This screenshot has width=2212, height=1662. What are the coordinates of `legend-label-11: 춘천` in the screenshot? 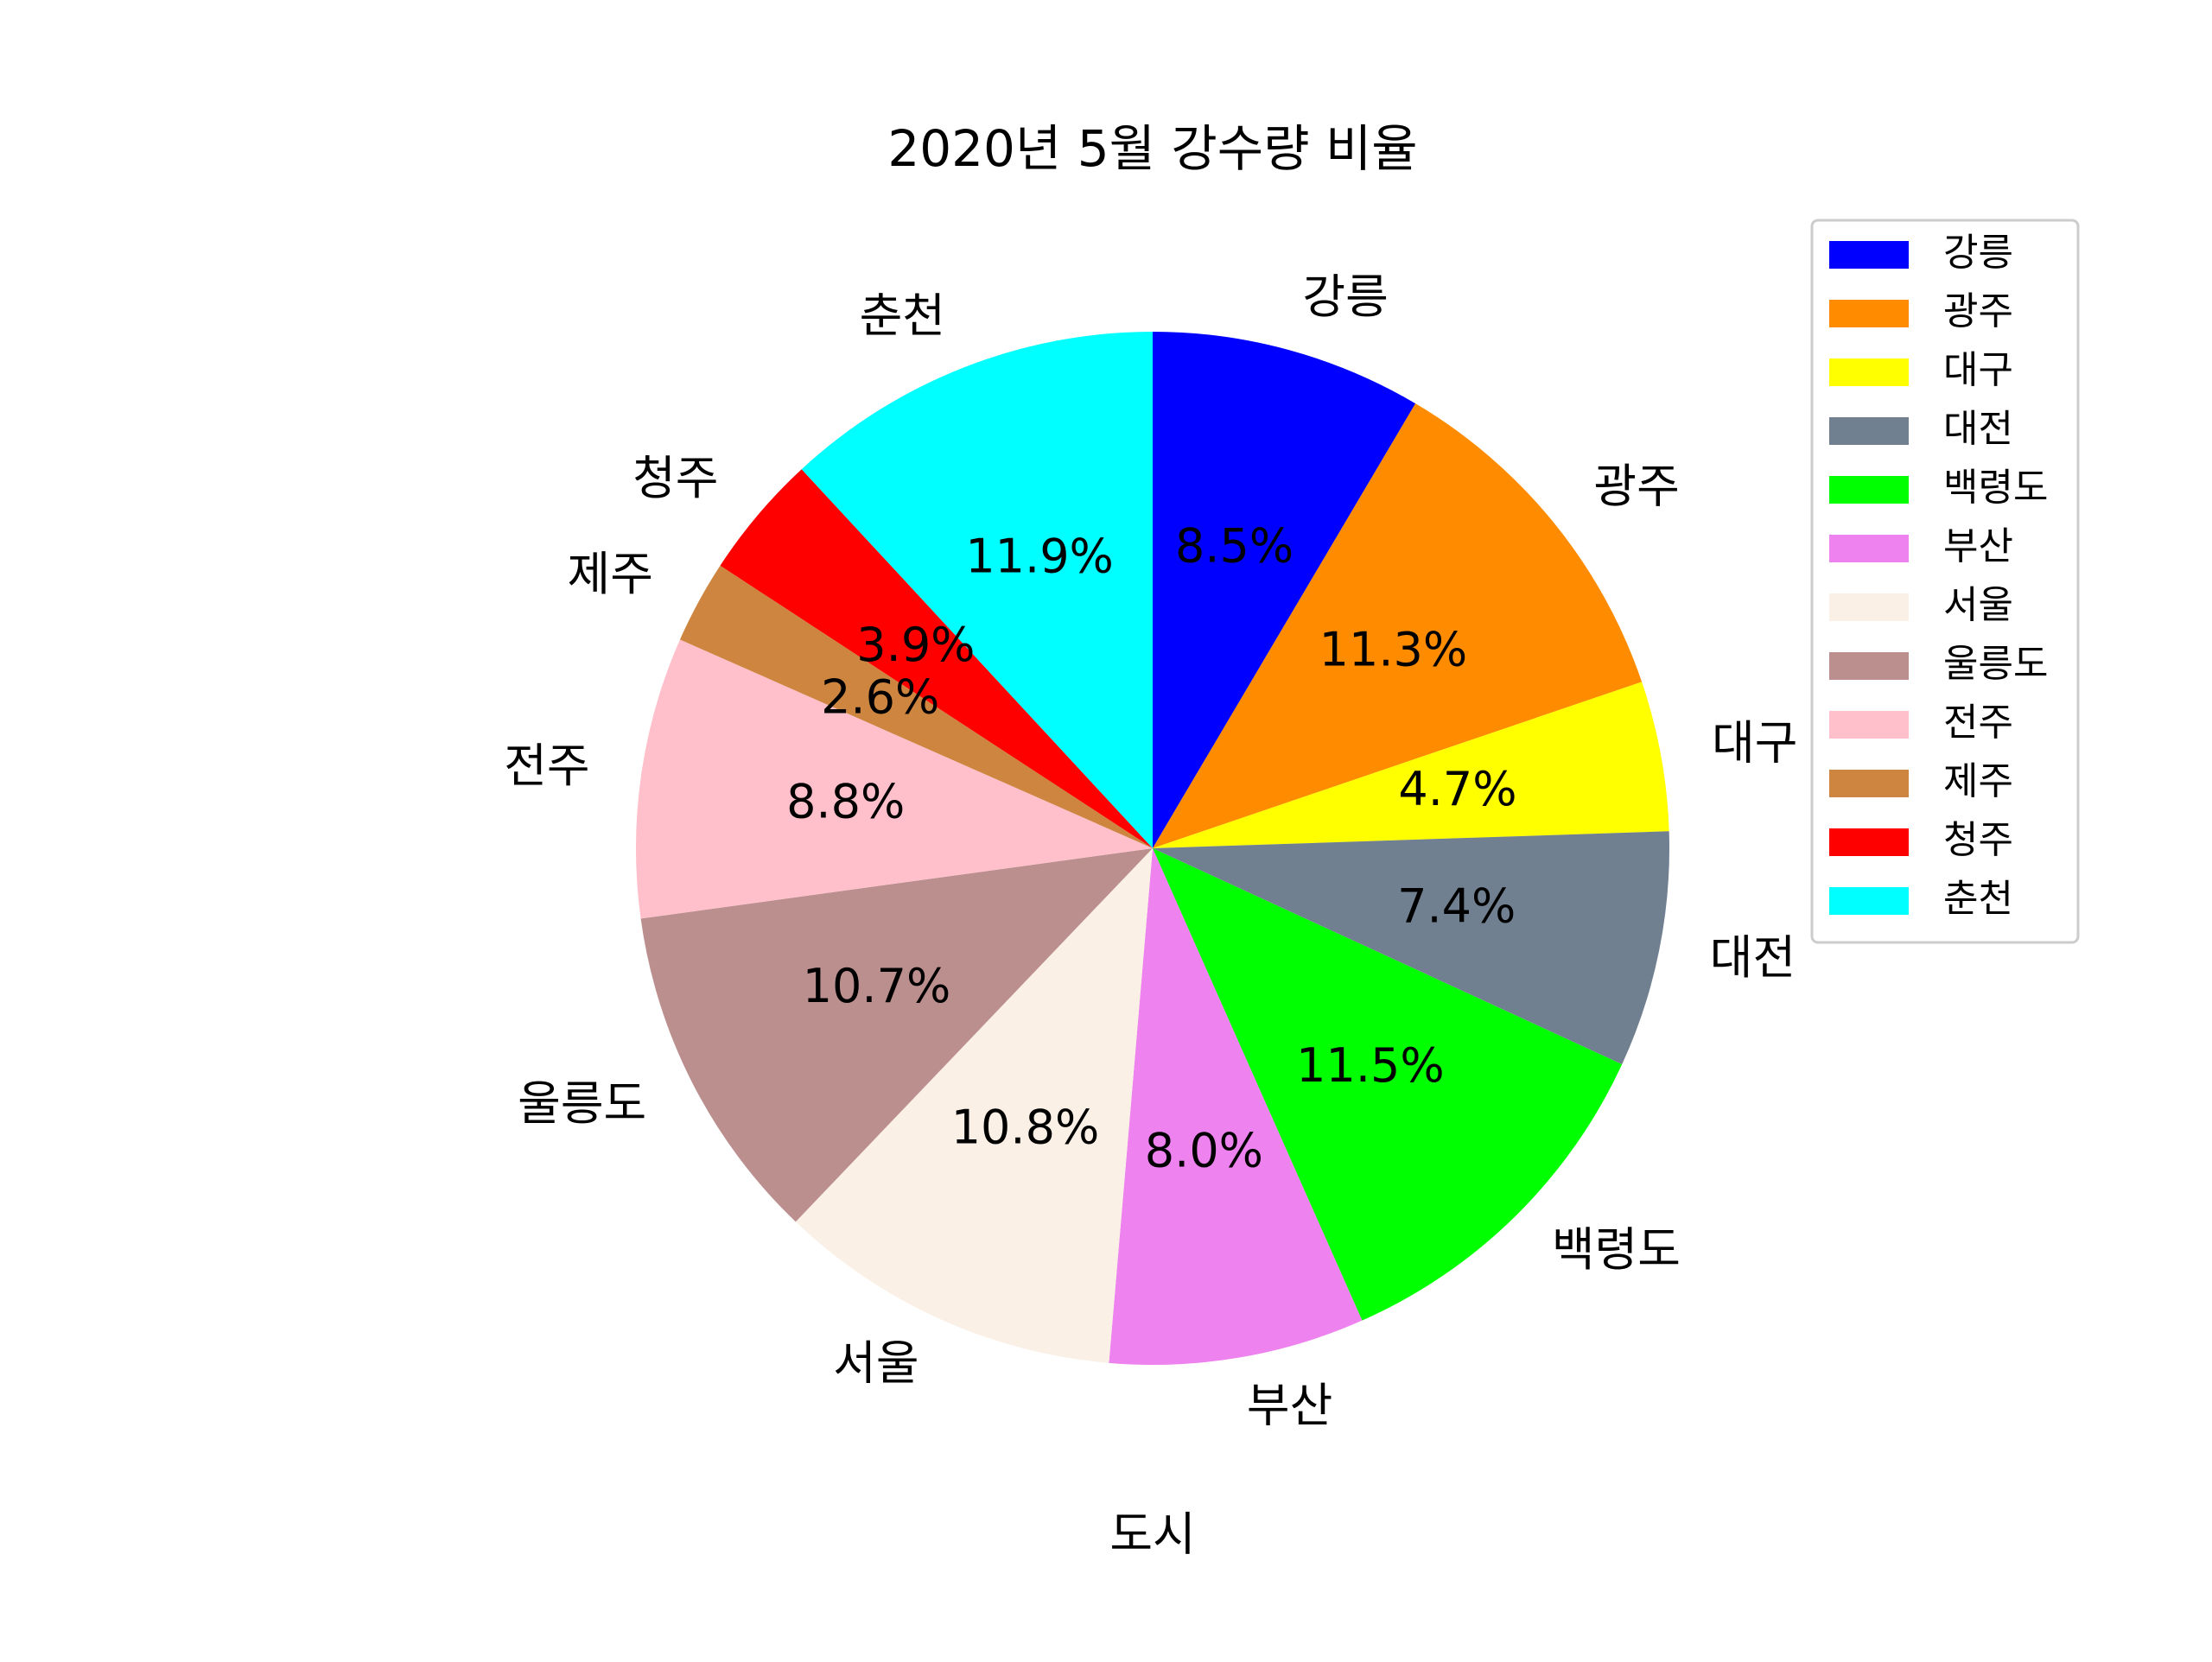 It's located at (1978, 899).